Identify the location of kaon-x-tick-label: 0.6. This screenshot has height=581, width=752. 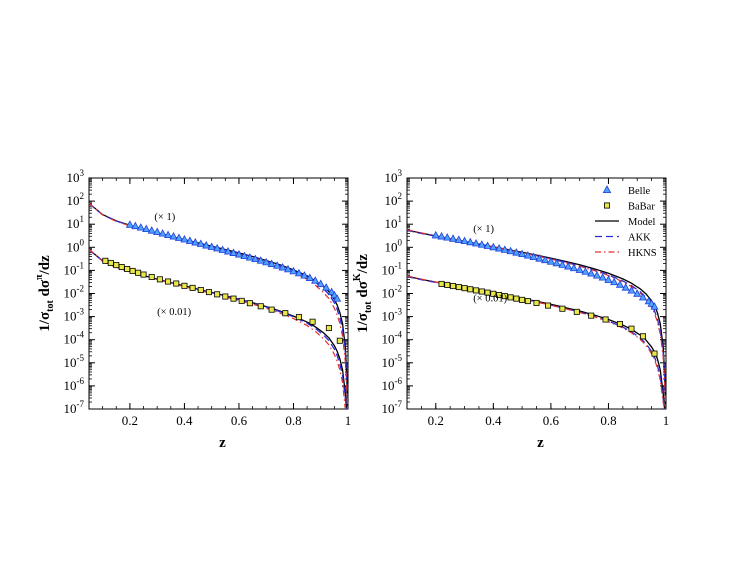
(551, 420).